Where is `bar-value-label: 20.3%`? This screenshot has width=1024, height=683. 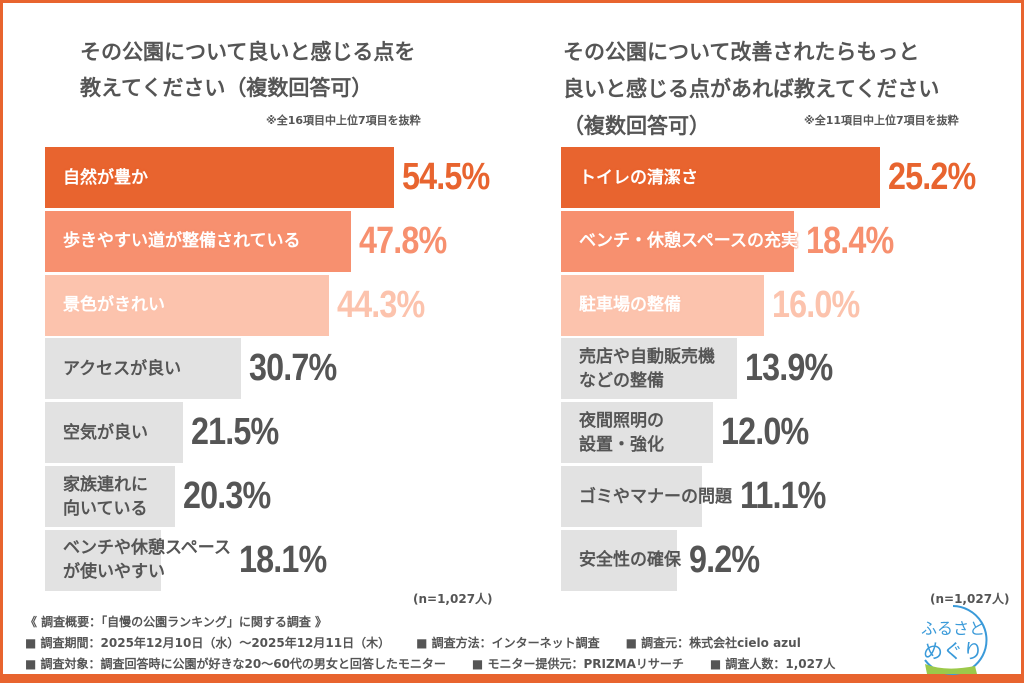
bar-value-label: 20.3% is located at coordinates (226, 496).